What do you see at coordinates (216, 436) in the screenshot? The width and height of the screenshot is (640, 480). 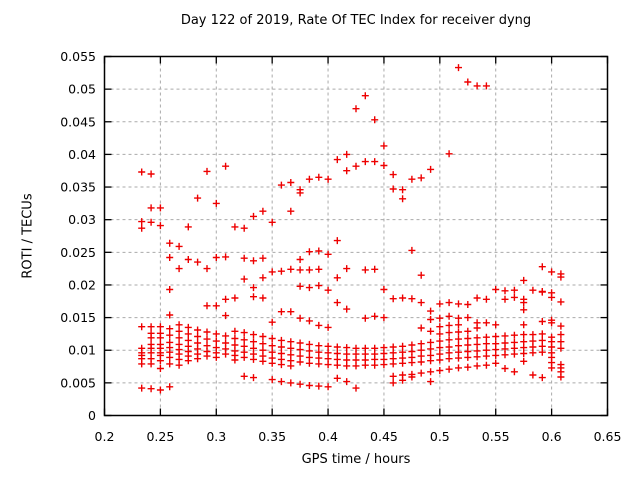 I see `x-tick-label: 0.3` at bounding box center [216, 436].